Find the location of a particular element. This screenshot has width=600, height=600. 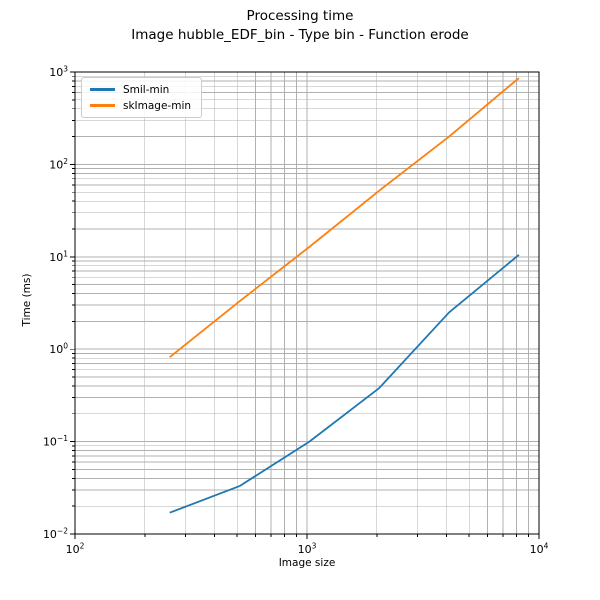

legend-label: Smil-min is located at coordinates (146, 89).